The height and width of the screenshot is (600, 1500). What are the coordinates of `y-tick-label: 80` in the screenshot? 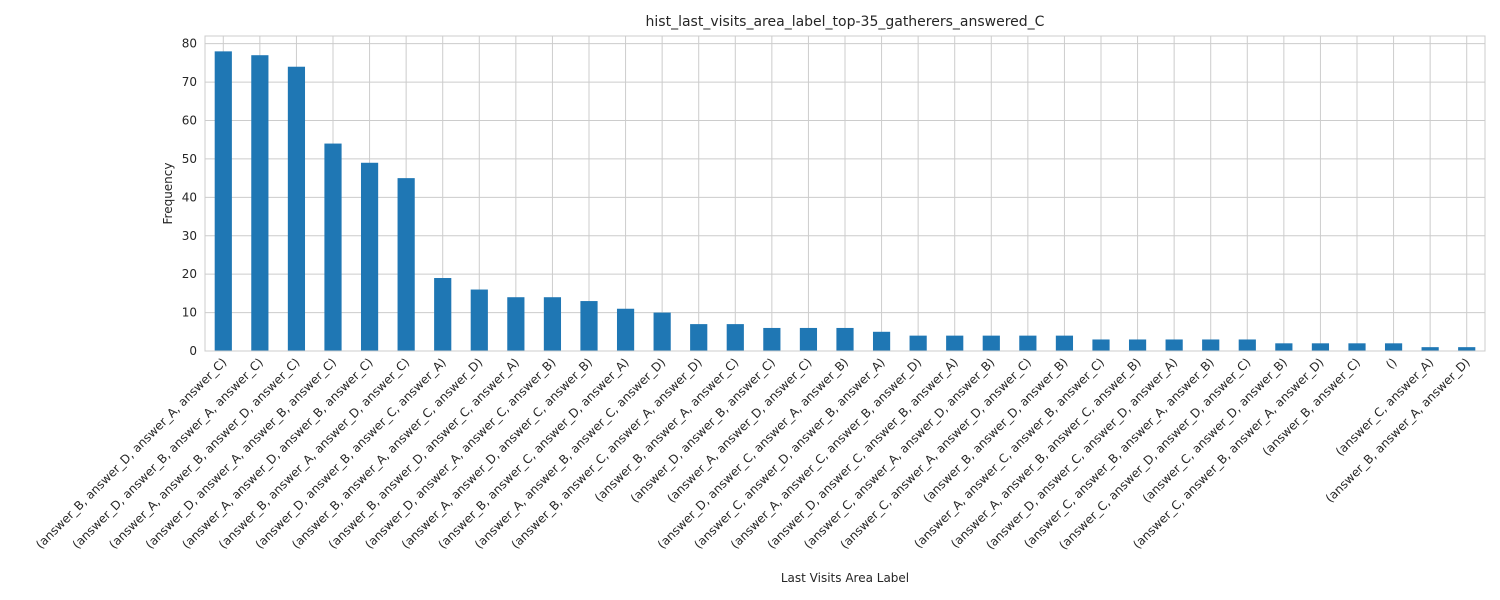 It's located at (189, 44).